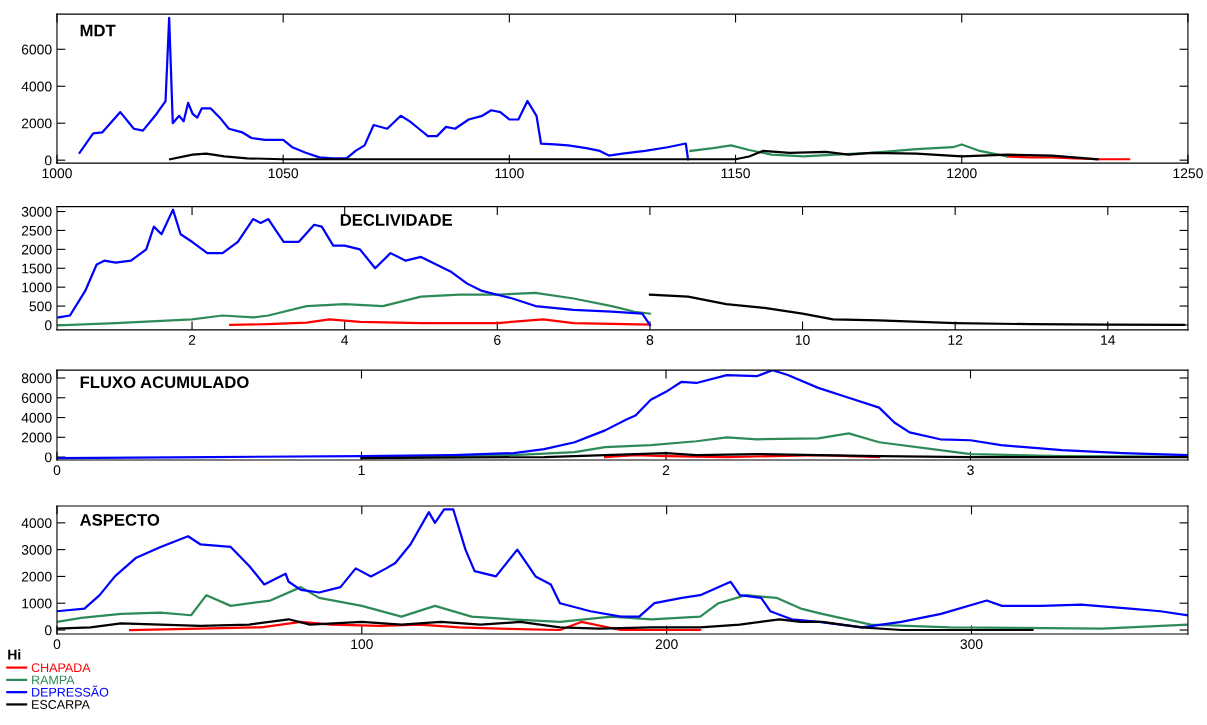 The height and width of the screenshot is (725, 1207). What do you see at coordinates (70, 691) in the screenshot?
I see `legend-label: DEPRESSÃO` at bounding box center [70, 691].